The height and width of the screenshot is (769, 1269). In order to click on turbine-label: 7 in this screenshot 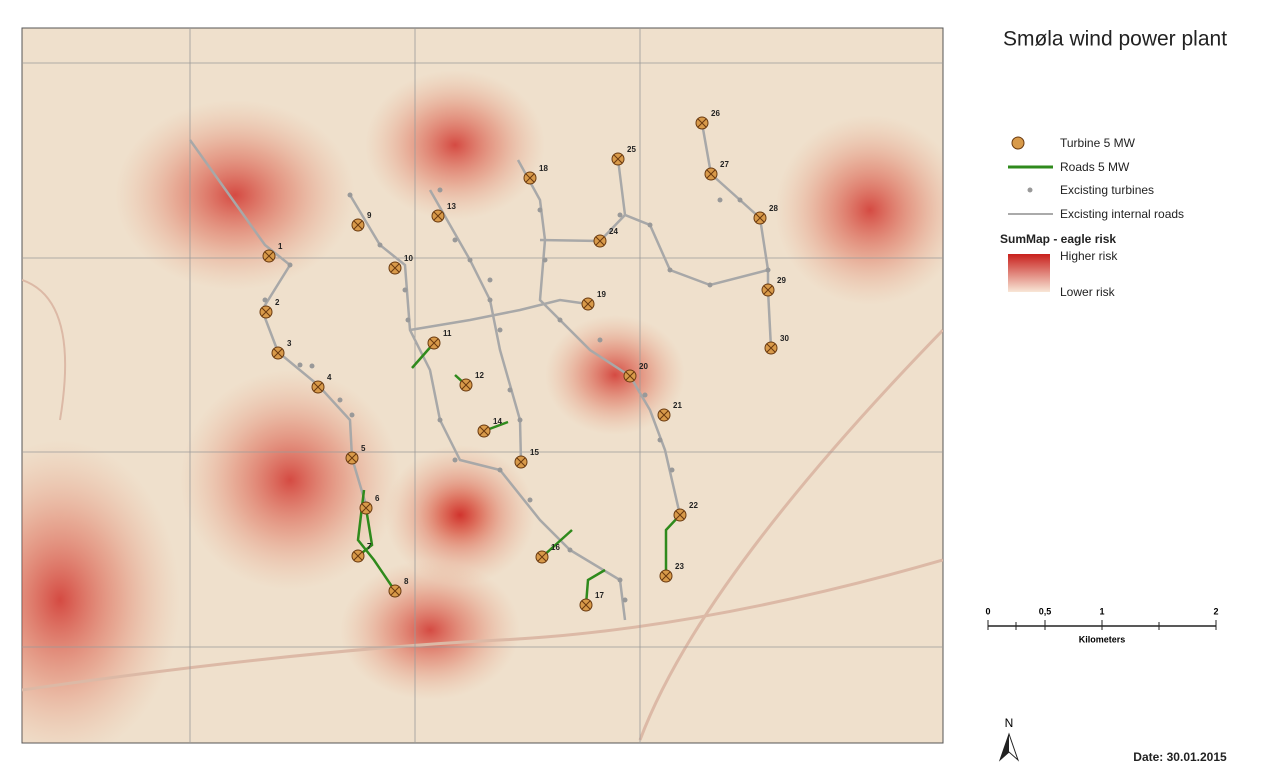, I will do `click(369, 546)`.